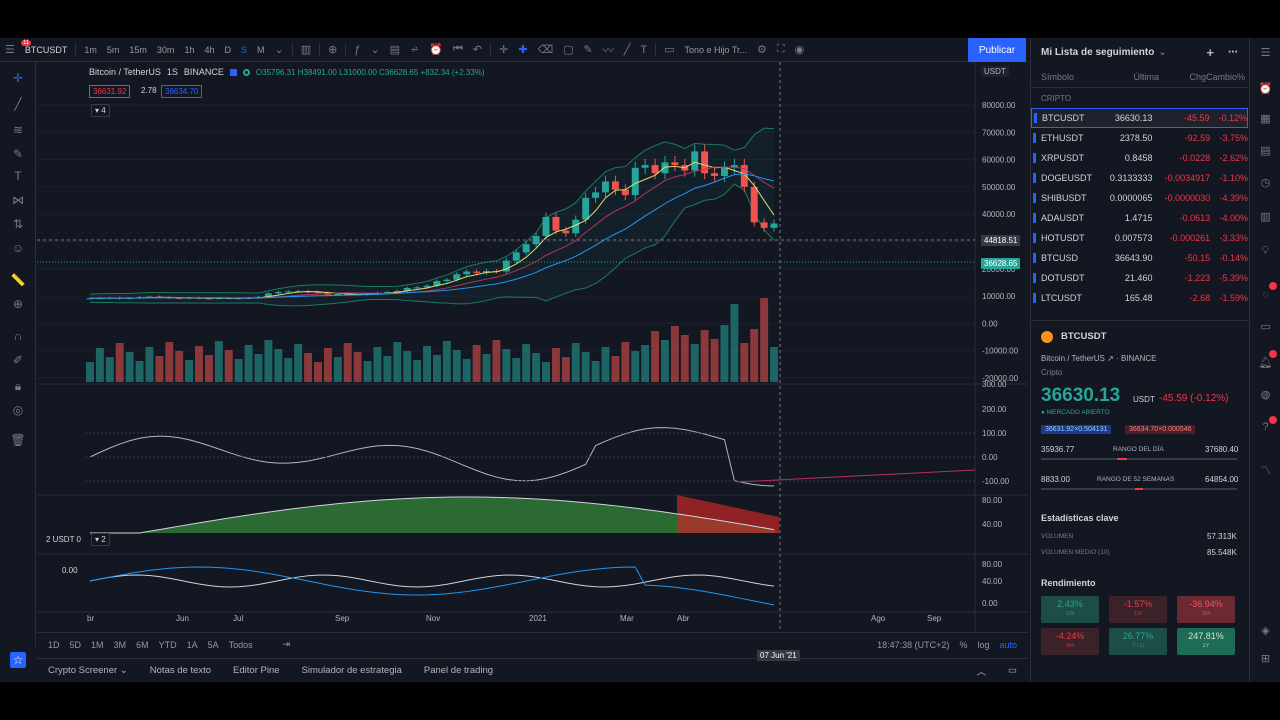  Describe the element at coordinates (458, 49) in the screenshot. I see `replay-icon: ⏮` at that location.